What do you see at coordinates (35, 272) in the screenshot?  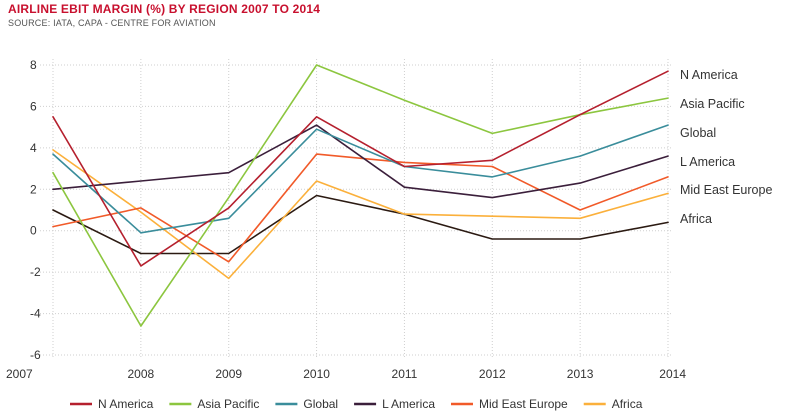 I see `y-tick-label: -2` at bounding box center [35, 272].